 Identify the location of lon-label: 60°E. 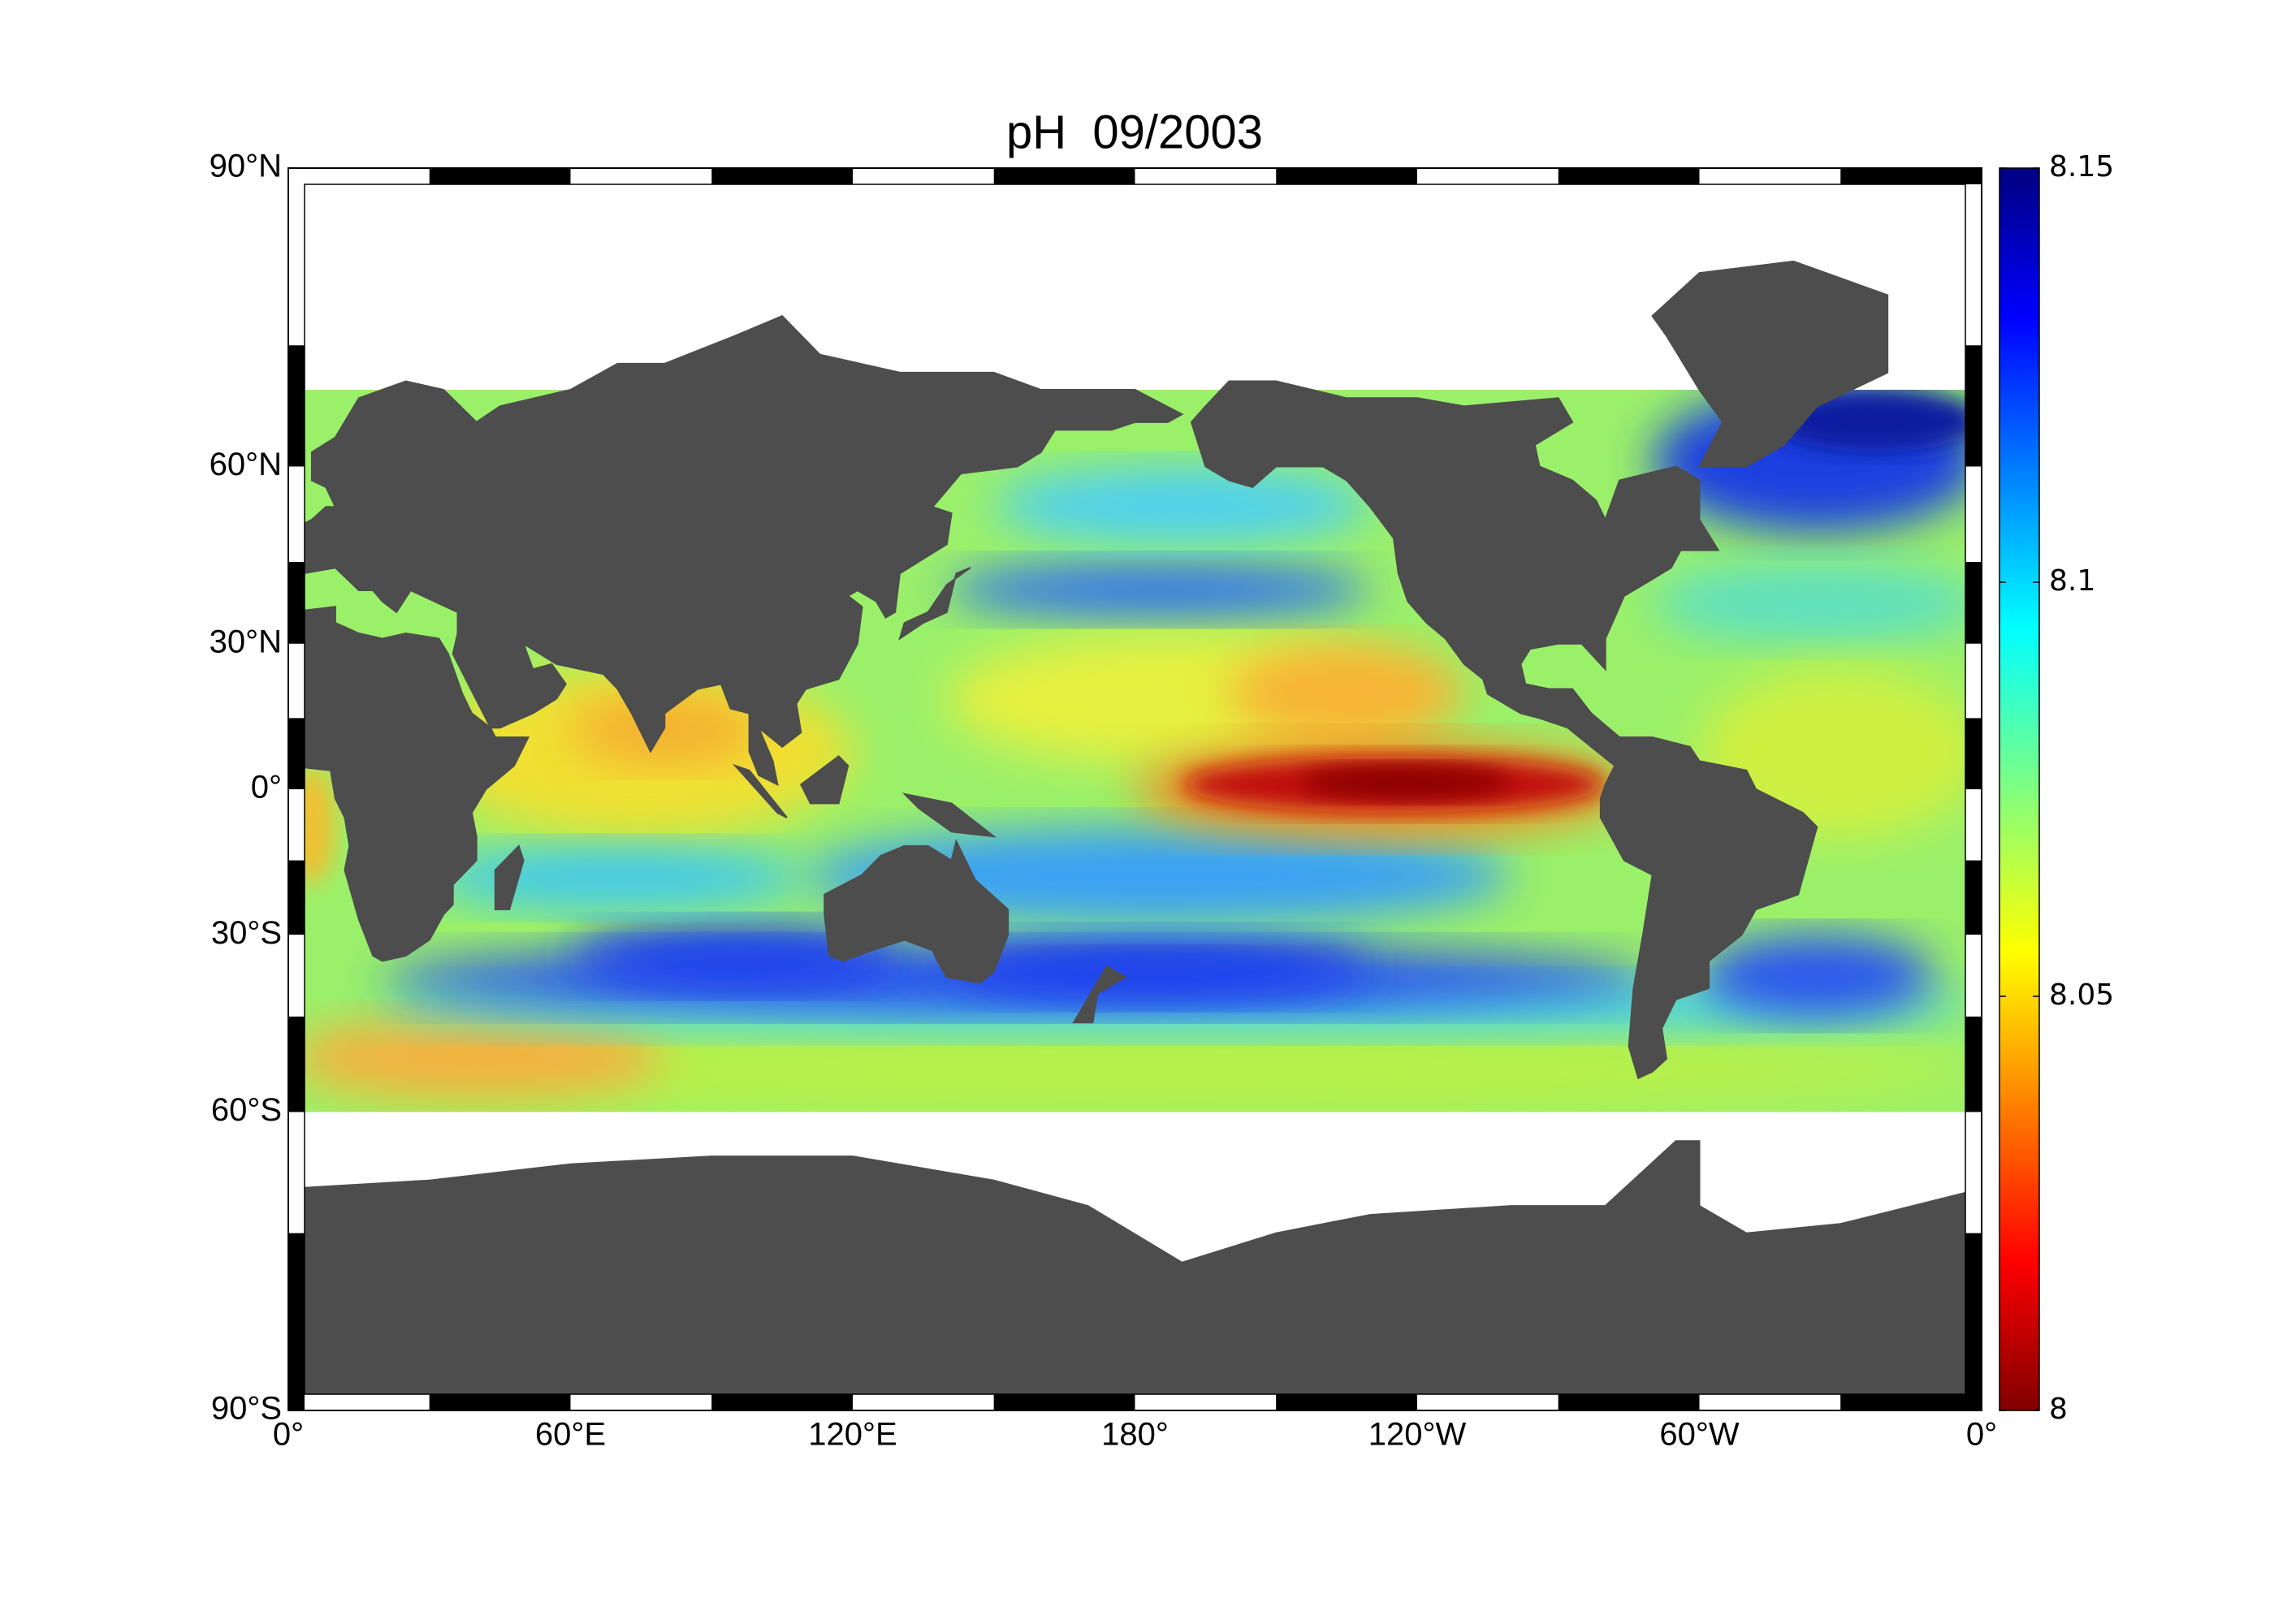
(570, 1435).